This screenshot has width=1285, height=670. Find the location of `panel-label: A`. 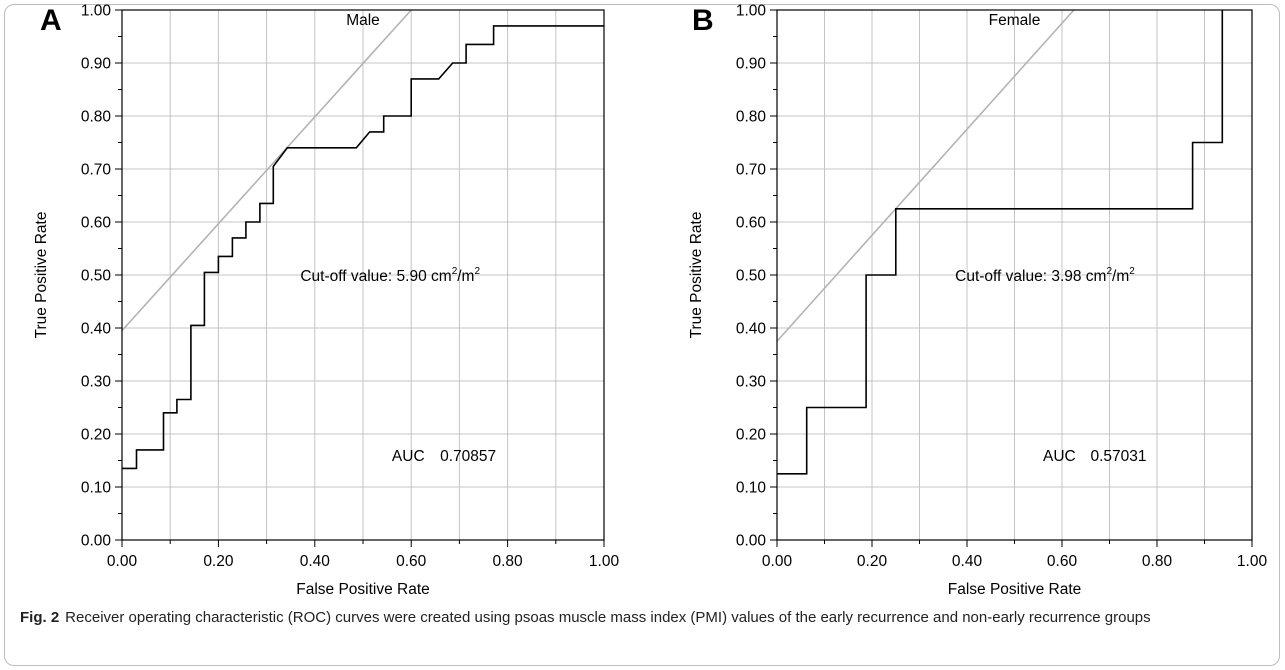

panel-label: A is located at coordinates (51, 20).